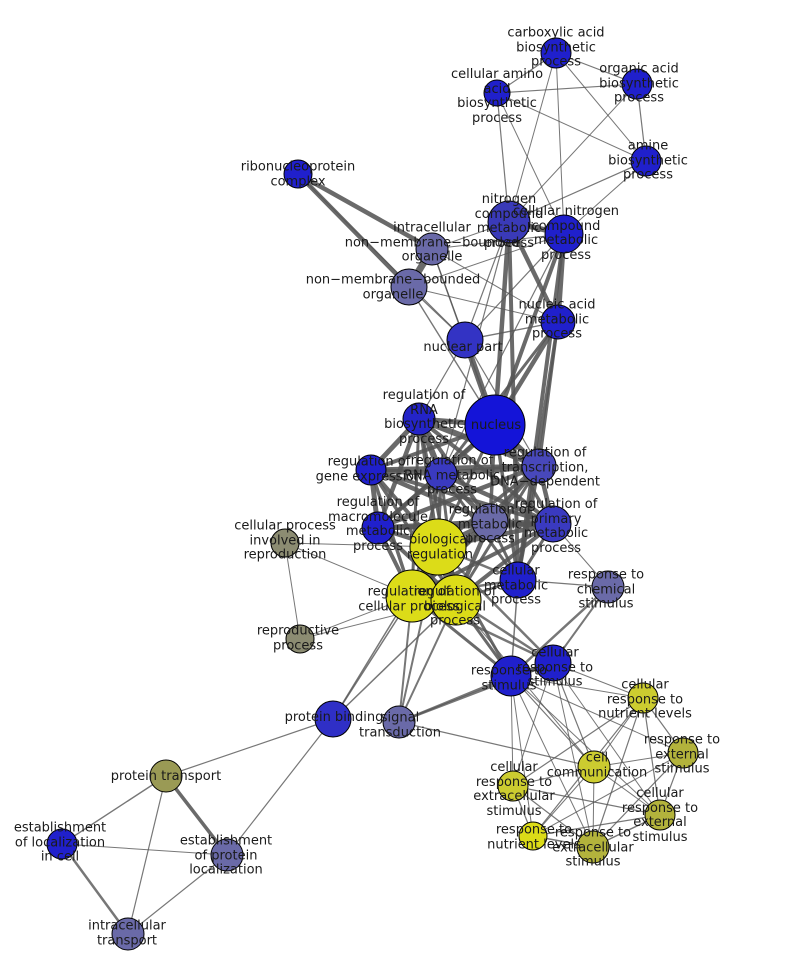  I want to click on graph-node-protein-transport, so click(166, 776).